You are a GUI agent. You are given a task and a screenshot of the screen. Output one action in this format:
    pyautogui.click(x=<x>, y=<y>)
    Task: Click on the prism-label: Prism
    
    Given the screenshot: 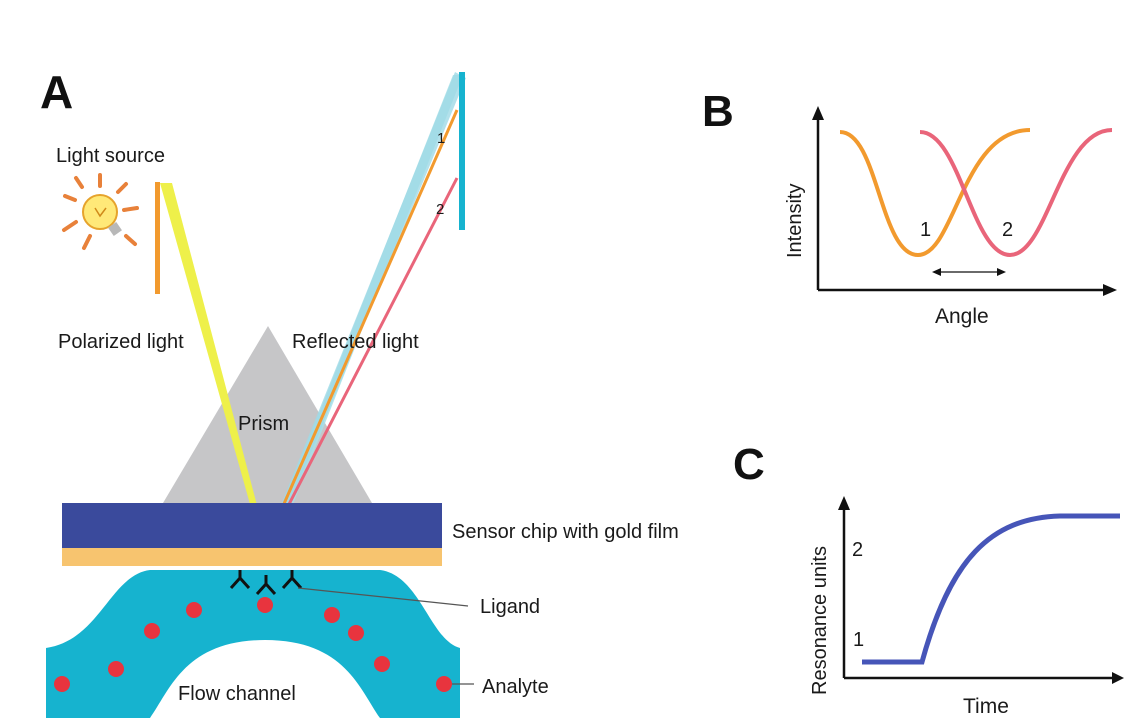 What is the action you would take?
    pyautogui.click(x=263, y=424)
    